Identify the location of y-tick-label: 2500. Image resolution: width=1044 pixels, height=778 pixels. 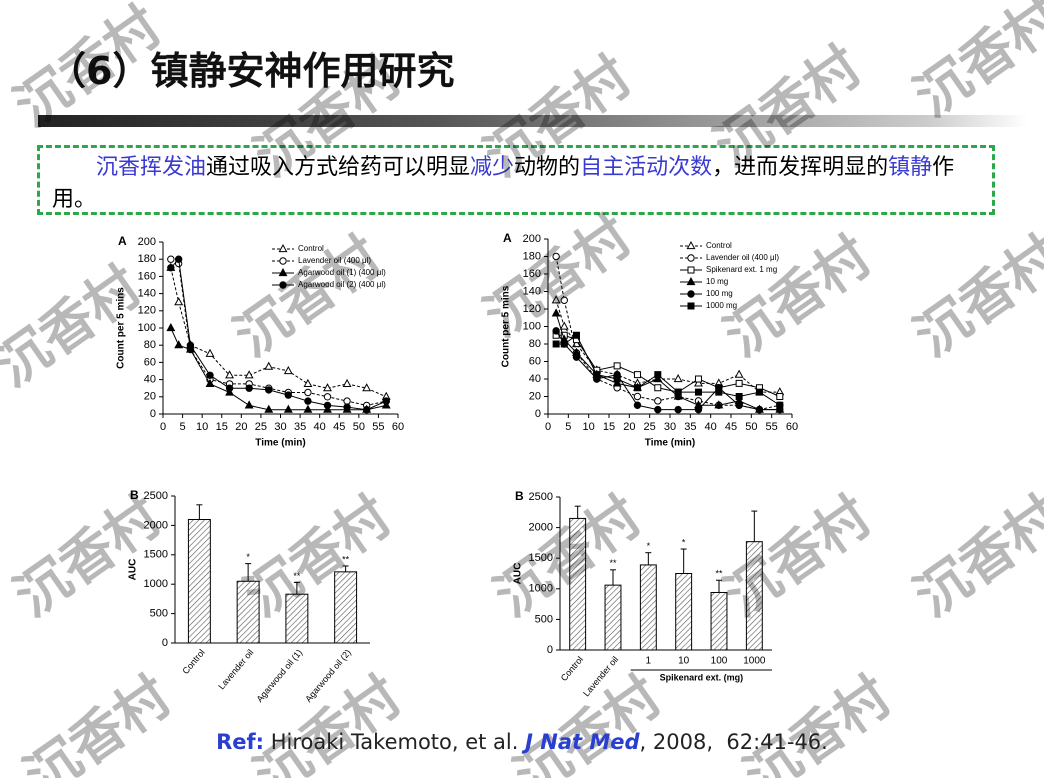
(541, 497).